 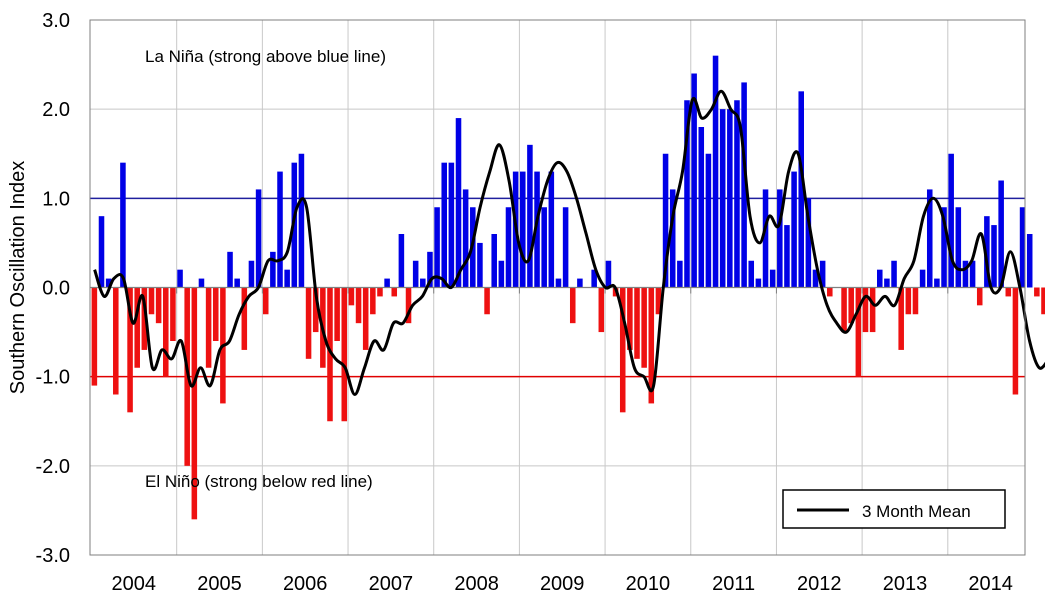 What do you see at coordinates (53, 556) in the screenshot?
I see `y-tick-label-6: -3.0` at bounding box center [53, 556].